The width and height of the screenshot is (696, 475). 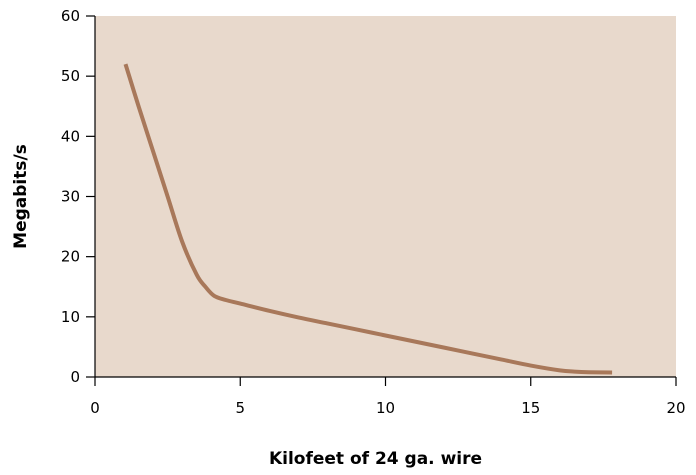 What do you see at coordinates (95, 408) in the screenshot?
I see `x-tick-label: 0` at bounding box center [95, 408].